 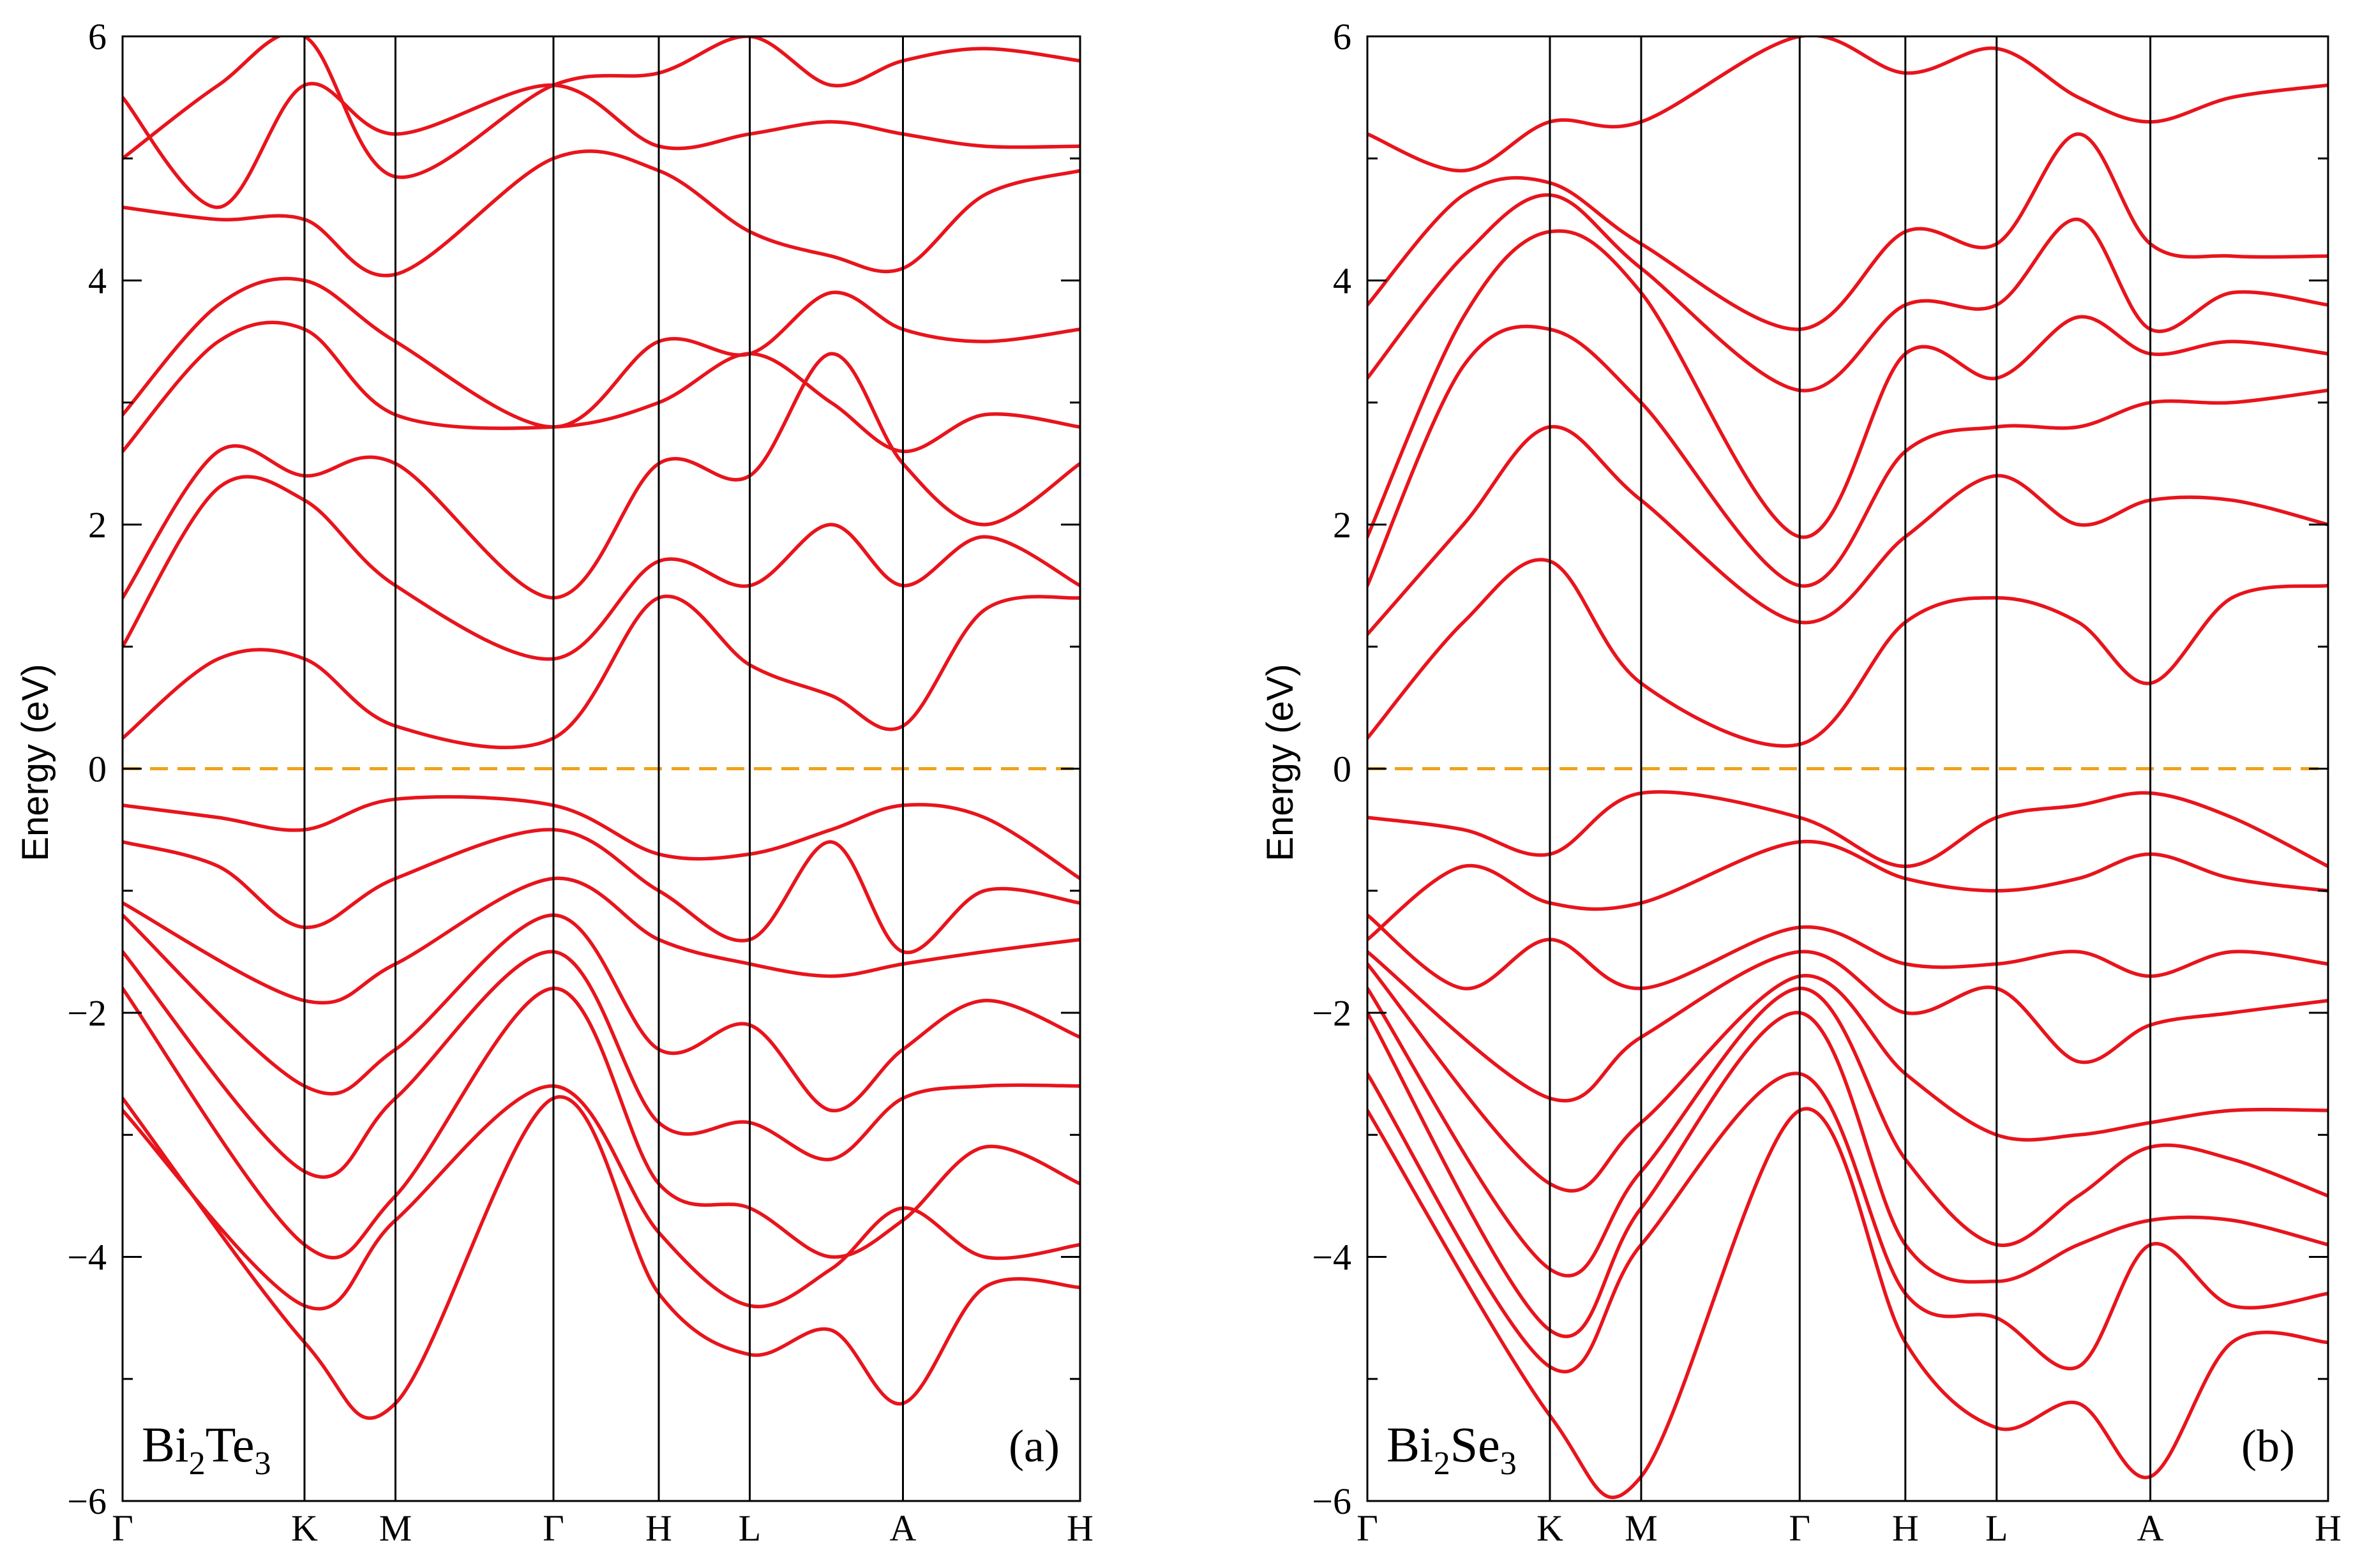 What do you see at coordinates (903, 1528) in the screenshot?
I see `kpoint-label-a-6: A` at bounding box center [903, 1528].